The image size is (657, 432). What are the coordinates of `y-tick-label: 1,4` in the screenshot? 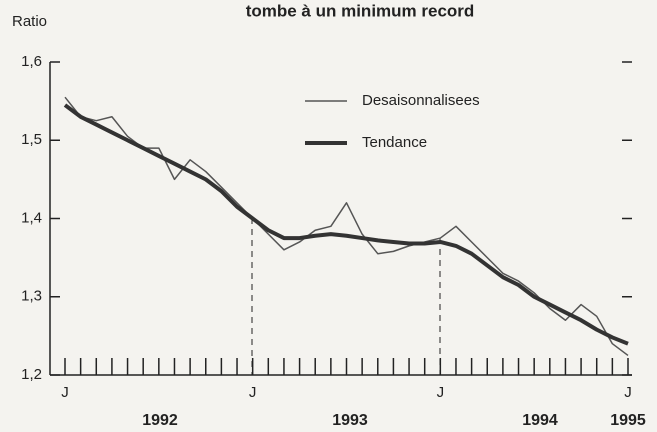 It's located at (31, 217).